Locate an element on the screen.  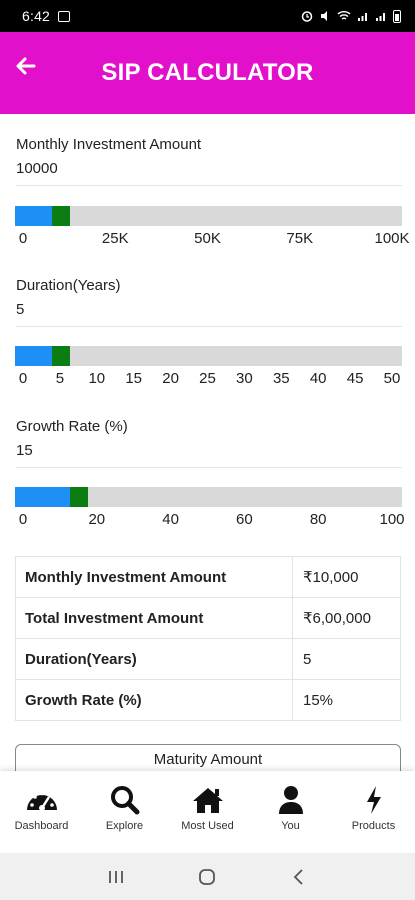
table-row: Total Investment Amount ₹6,00,000 is located at coordinates (208, 618).